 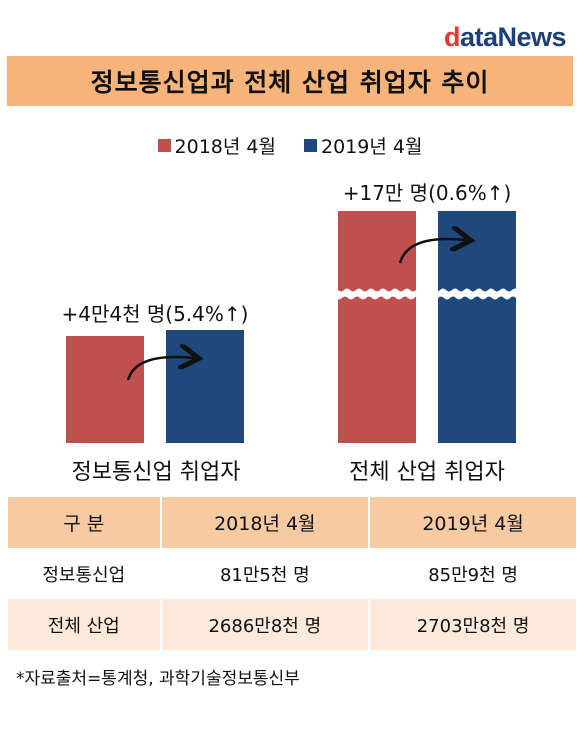 I want to click on change-label-all: +17만 명(0.6%↑), so click(x=427, y=193).